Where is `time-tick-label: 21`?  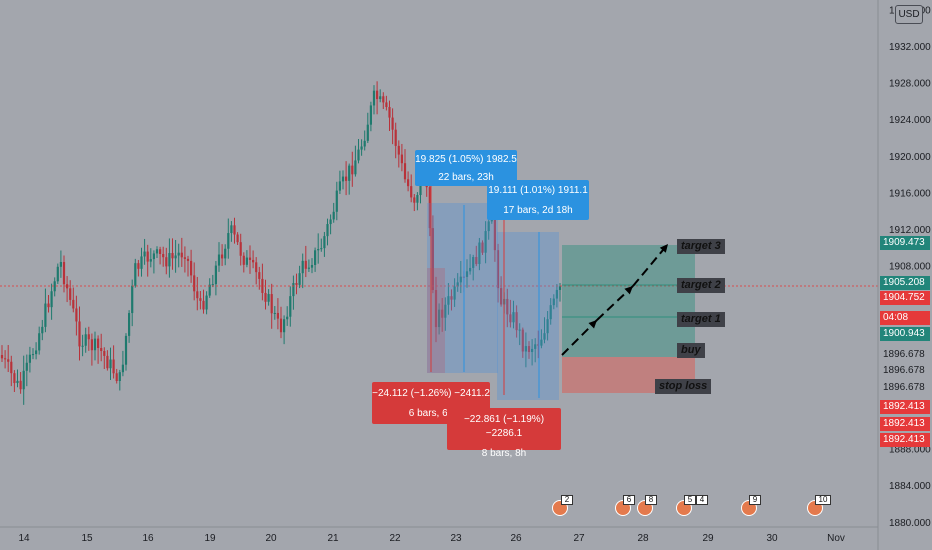 time-tick-label: 21 is located at coordinates (333, 538).